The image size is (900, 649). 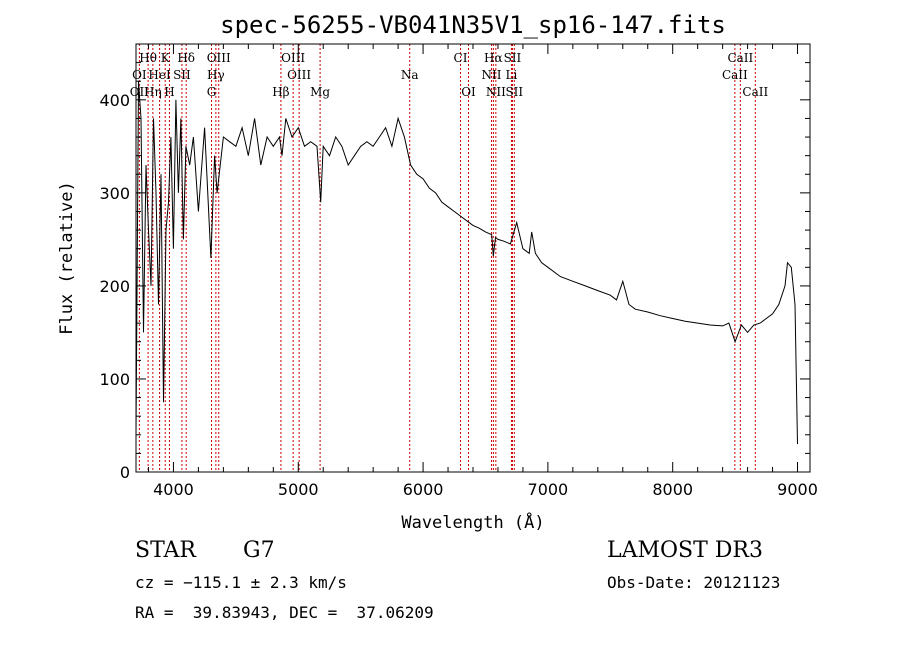 I want to click on y-tick-label: 200, so click(x=114, y=286).